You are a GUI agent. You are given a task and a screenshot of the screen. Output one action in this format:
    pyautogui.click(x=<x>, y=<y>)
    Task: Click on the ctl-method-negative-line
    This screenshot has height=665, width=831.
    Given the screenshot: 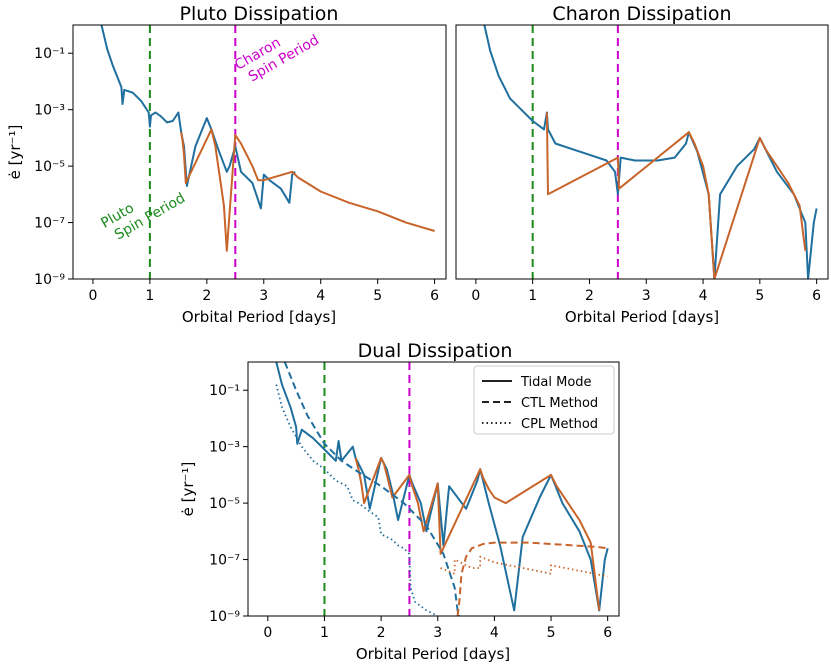 What is the action you would take?
    pyautogui.click(x=532, y=578)
    